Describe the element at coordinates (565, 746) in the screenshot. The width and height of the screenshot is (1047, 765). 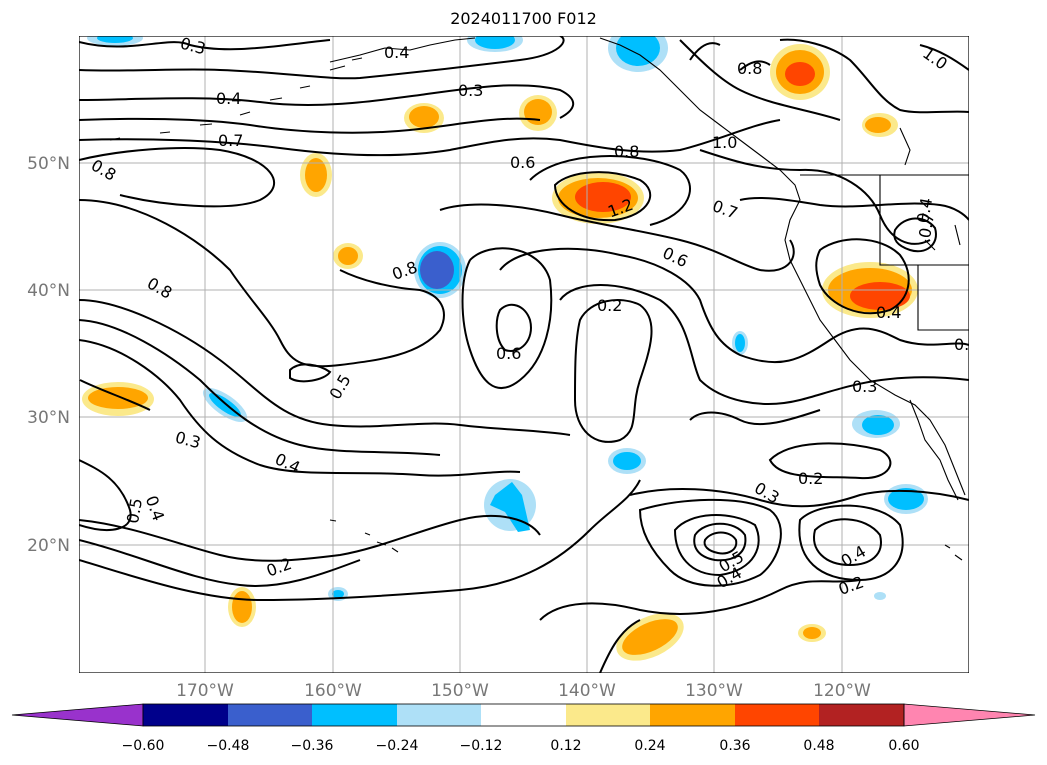
I see `colorbar-tick: 0.12` at that location.